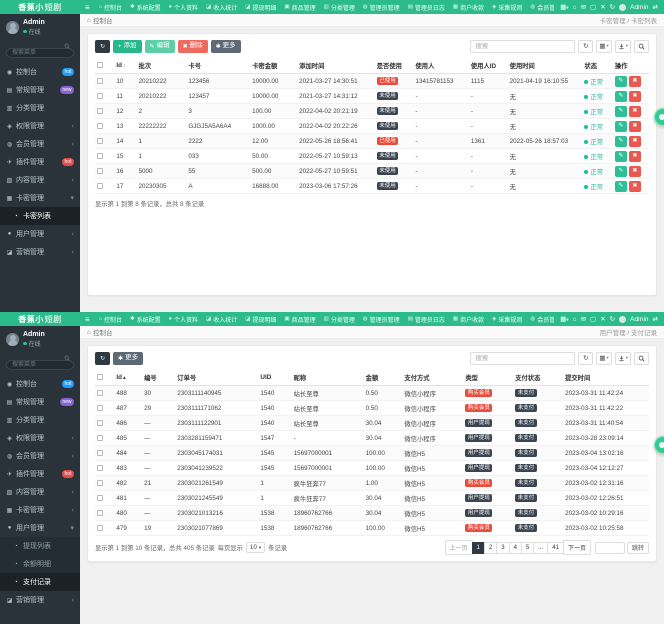 The width and height of the screenshot is (664, 624). I want to click on page-button: 5, so click(527, 547).